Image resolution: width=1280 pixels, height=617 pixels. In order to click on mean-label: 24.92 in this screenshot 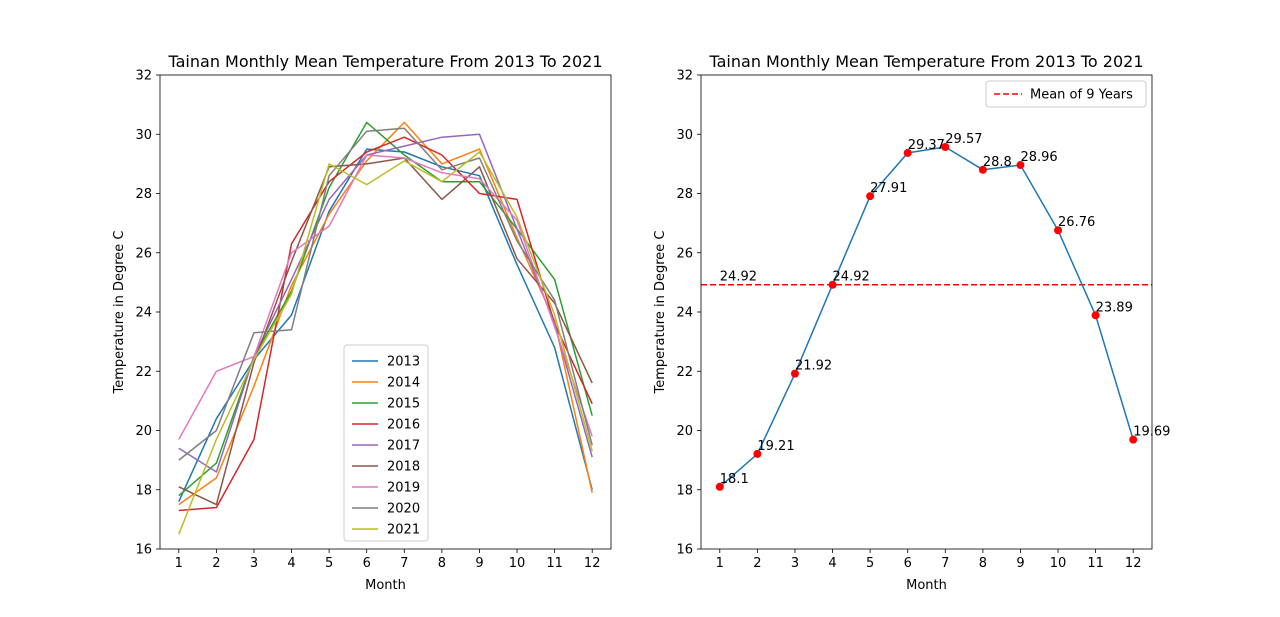, I will do `click(738, 277)`.